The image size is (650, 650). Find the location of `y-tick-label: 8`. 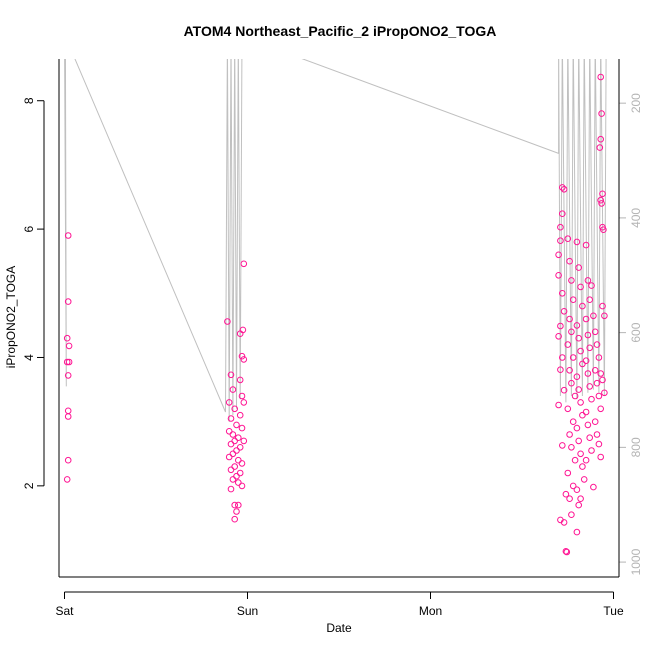

y-tick-label: 8 is located at coordinates (29, 100).